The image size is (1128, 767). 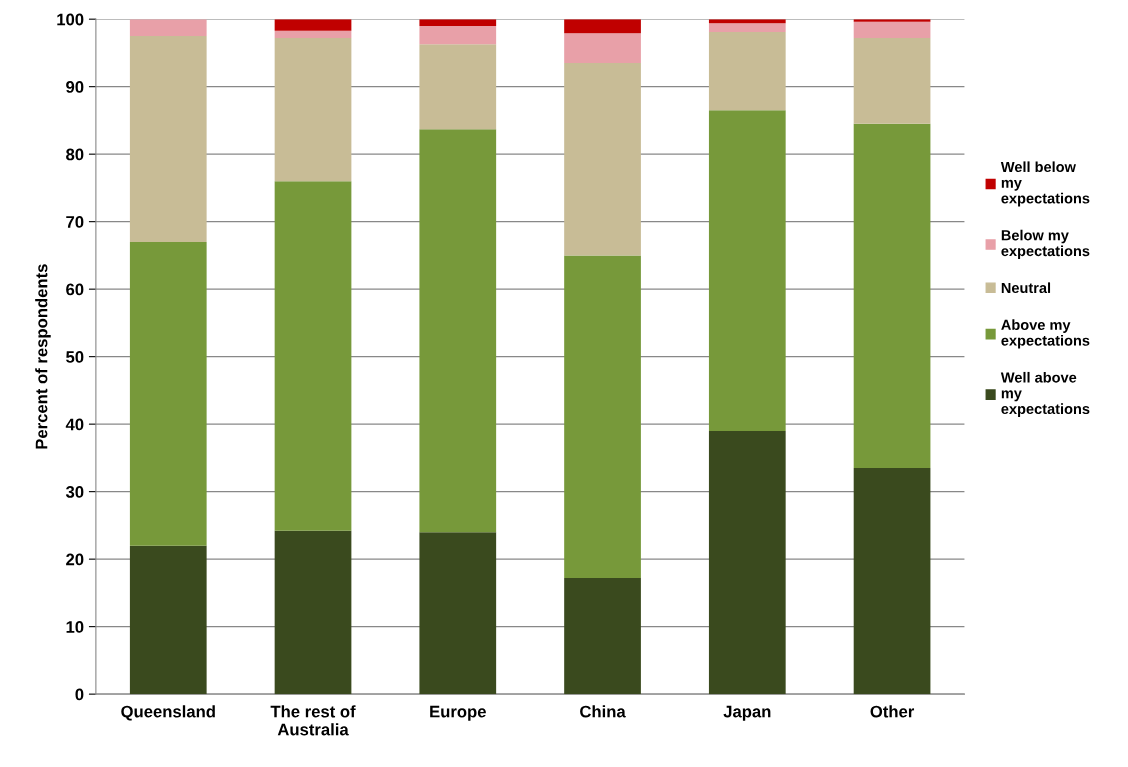 What do you see at coordinates (70, 19) in the screenshot?
I see `y-tick-label: 100` at bounding box center [70, 19].